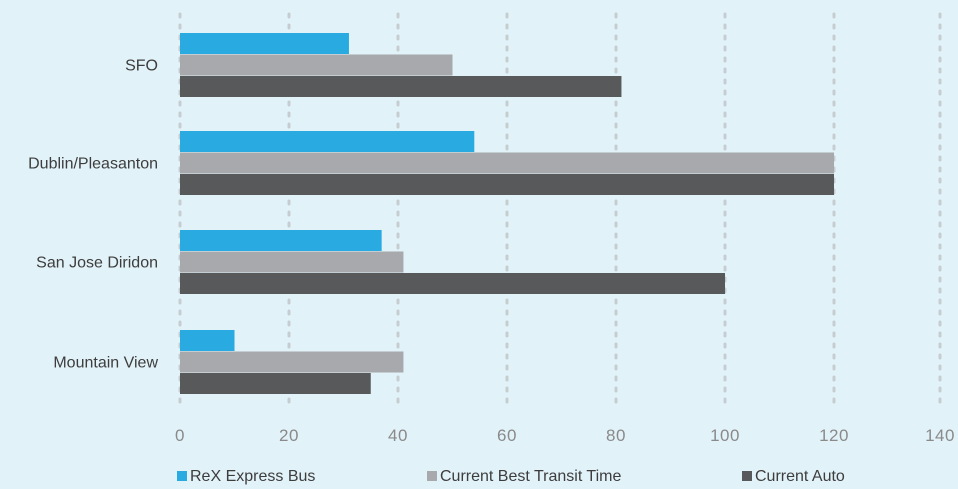 The image size is (958, 489). What do you see at coordinates (507, 435) in the screenshot?
I see `x-tick-label: 60` at bounding box center [507, 435].